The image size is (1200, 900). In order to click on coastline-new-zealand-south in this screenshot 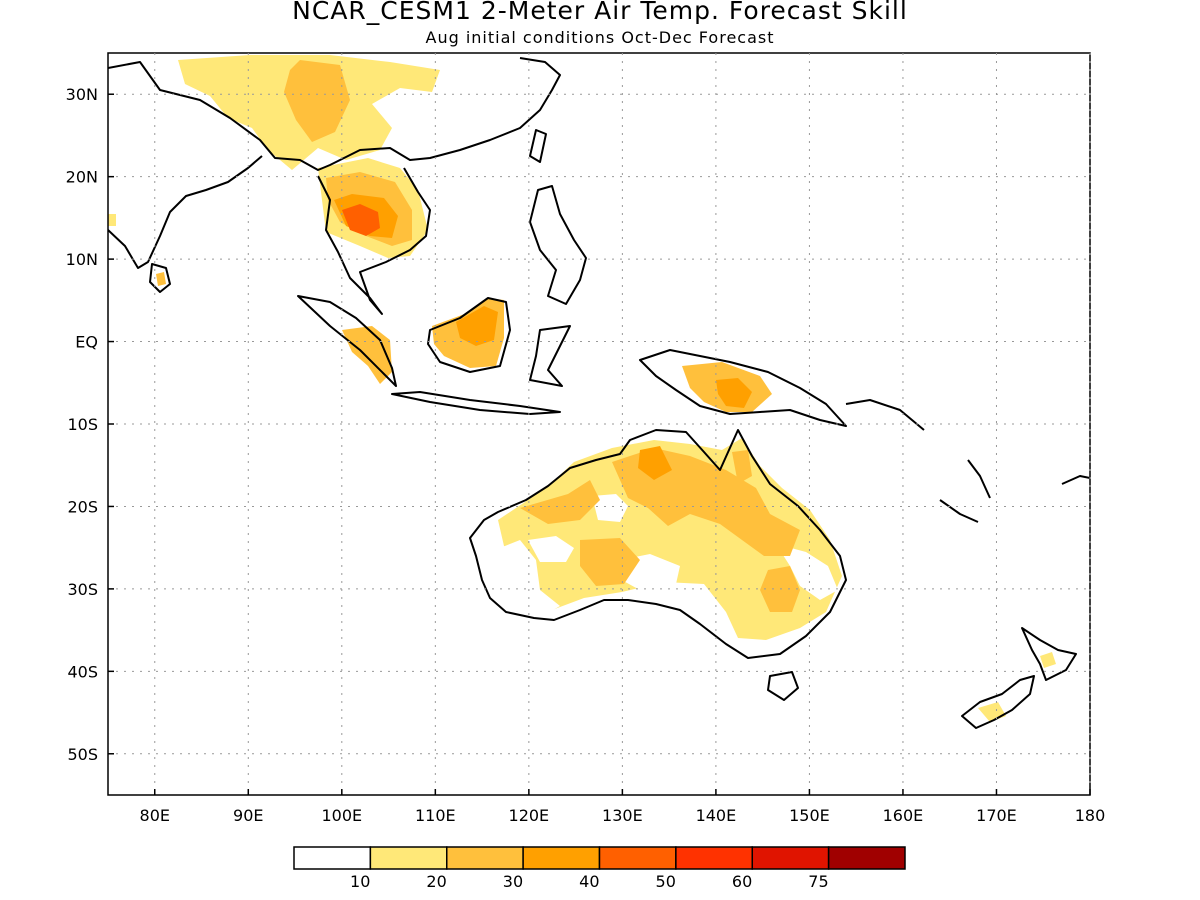, I will do `click(998, 702)`.